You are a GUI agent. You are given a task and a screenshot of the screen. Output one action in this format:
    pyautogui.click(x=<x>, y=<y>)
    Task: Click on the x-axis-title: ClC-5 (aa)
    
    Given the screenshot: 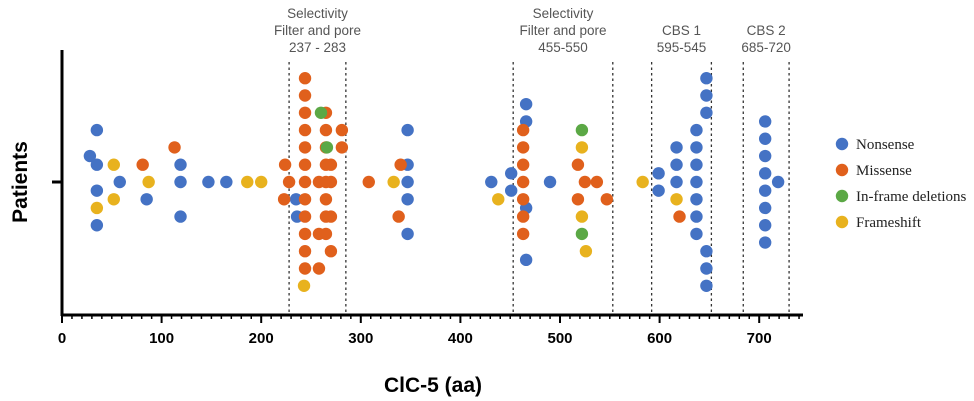 What is the action you would take?
    pyautogui.click(x=433, y=385)
    